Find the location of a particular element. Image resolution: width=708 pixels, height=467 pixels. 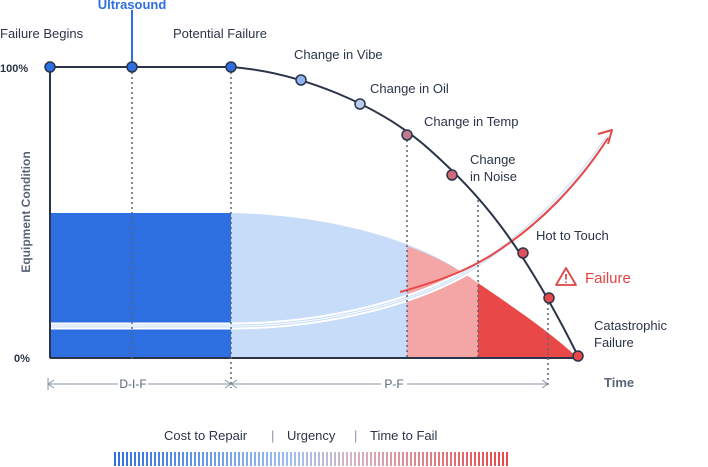

catastrophic-point is located at coordinates (578, 356).